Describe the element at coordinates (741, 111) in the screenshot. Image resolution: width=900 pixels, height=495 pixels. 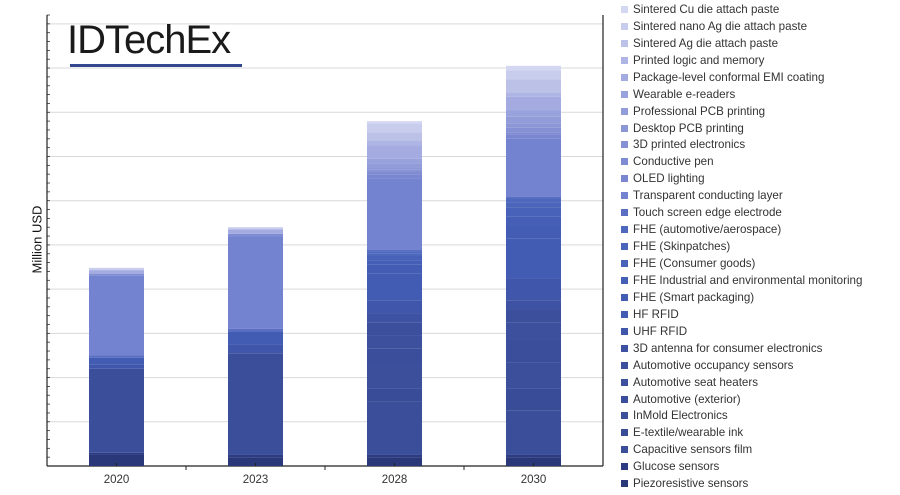
I see `legend-item: Professional PCB printing` at that location.